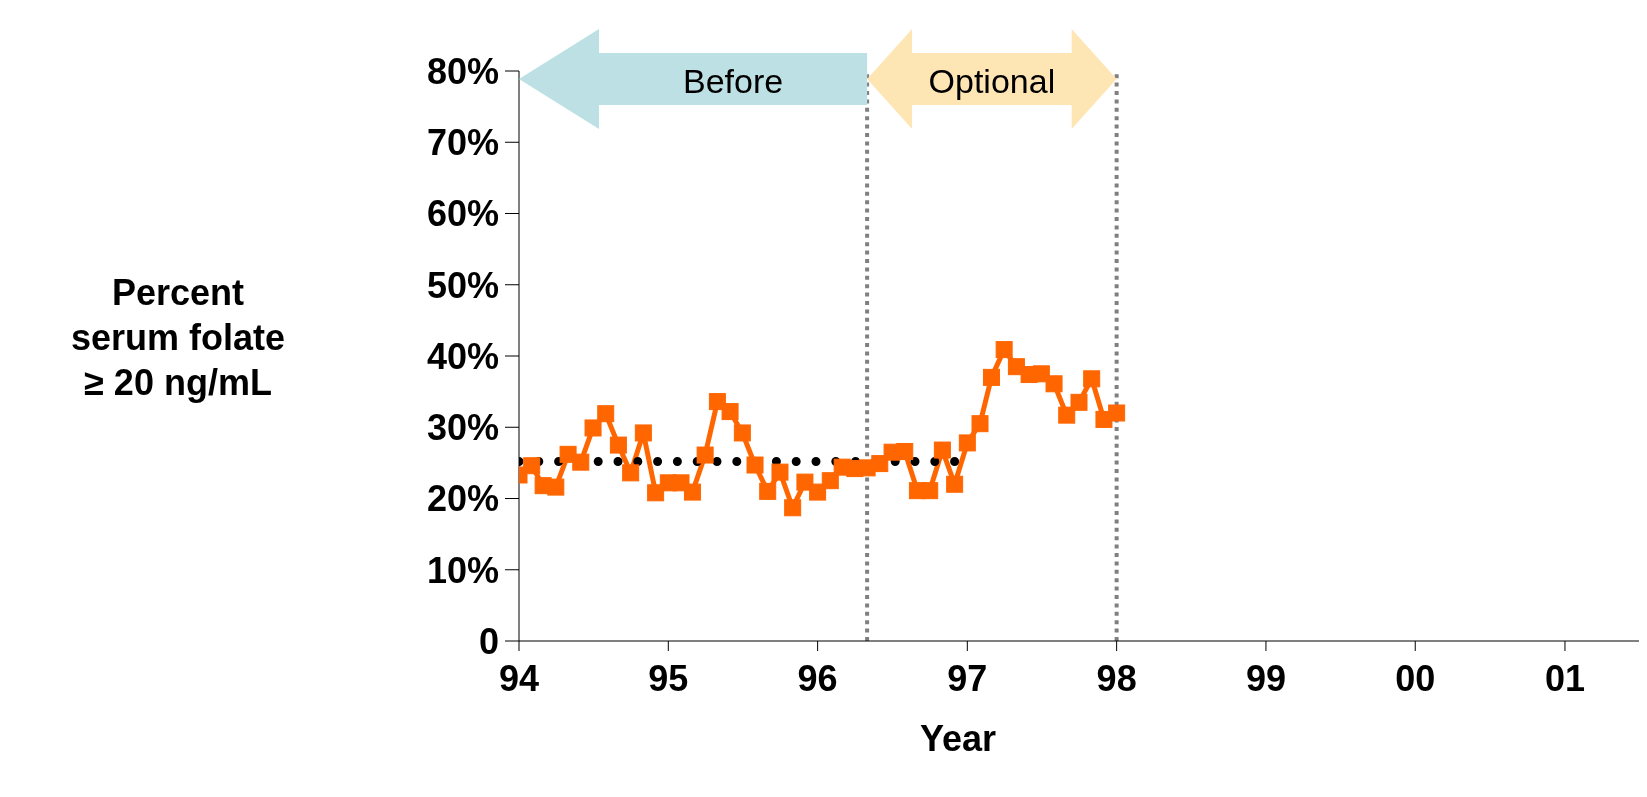 Image resolution: width=1647 pixels, height=797 pixels. Describe the element at coordinates (462, 143) in the screenshot. I see `y-tick-label: 70%` at that location.